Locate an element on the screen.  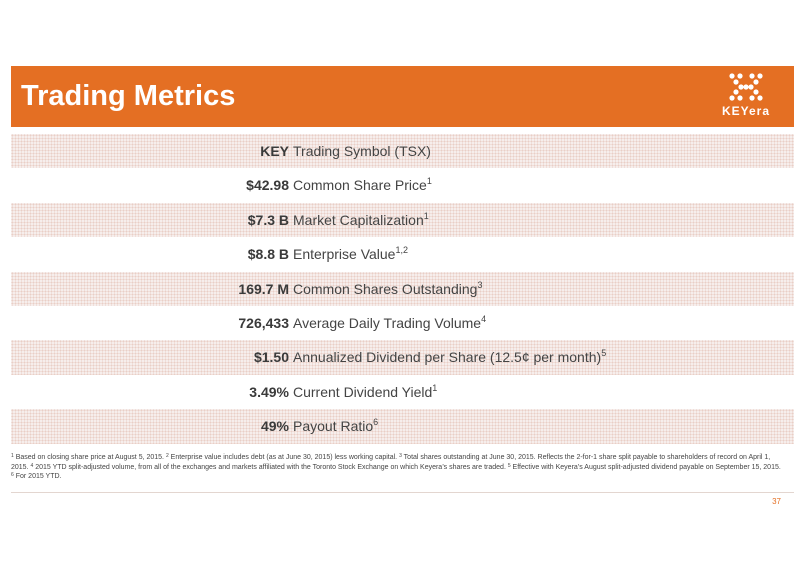
metric-label-text: Trading Symbol (TSX) is located at coordinates (362, 151).